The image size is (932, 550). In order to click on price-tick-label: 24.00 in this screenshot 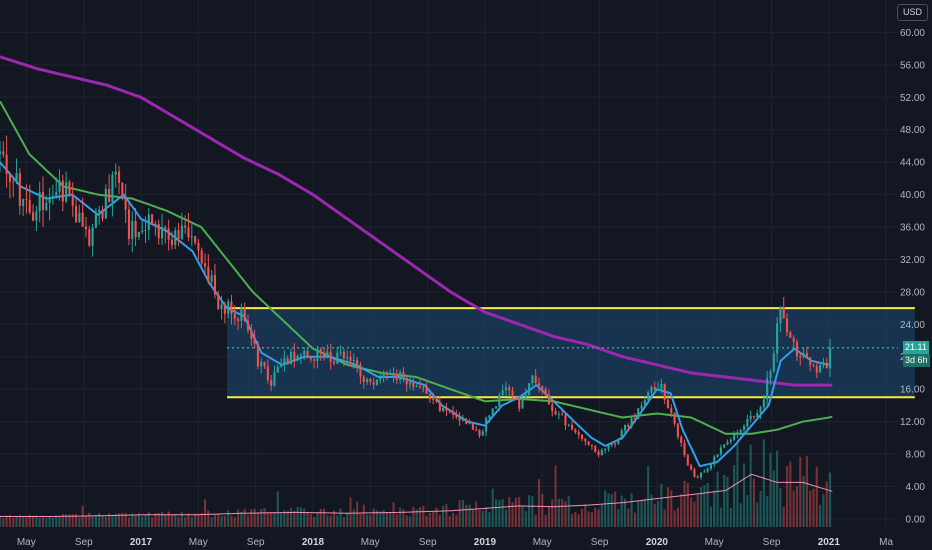, I will do `click(912, 325)`.